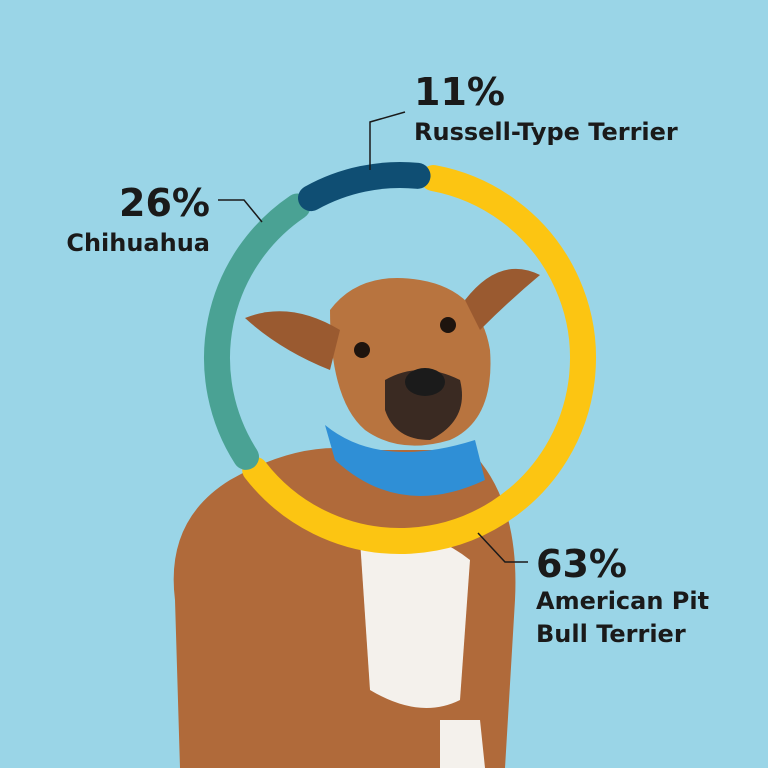  Describe the element at coordinates (138, 243) in the screenshot. I see `category-label: Chihuahua` at that location.